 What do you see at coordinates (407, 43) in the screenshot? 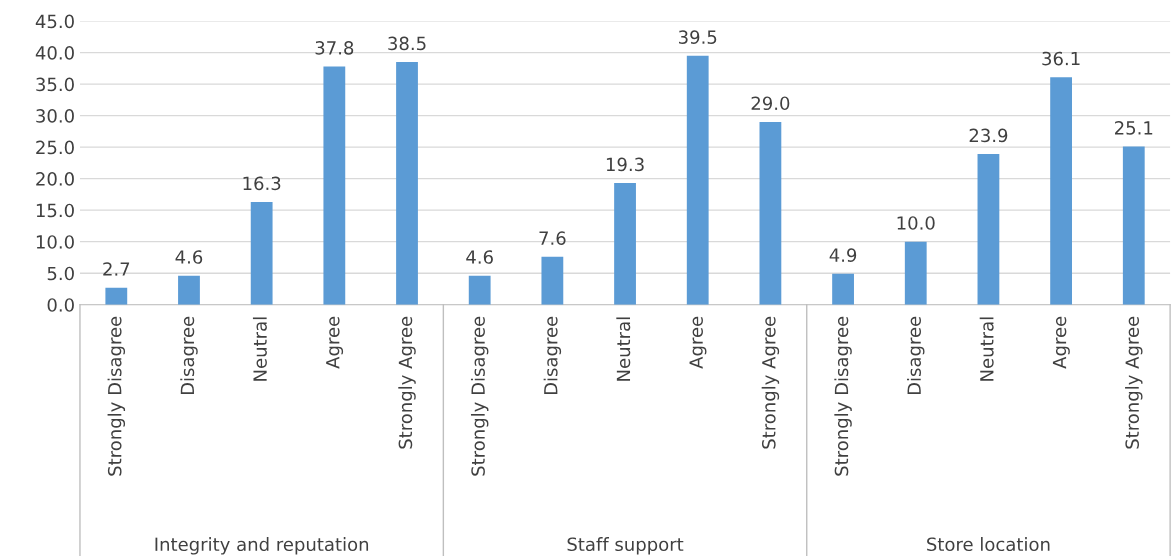
I see `data-label: 38.5` at bounding box center [407, 43].